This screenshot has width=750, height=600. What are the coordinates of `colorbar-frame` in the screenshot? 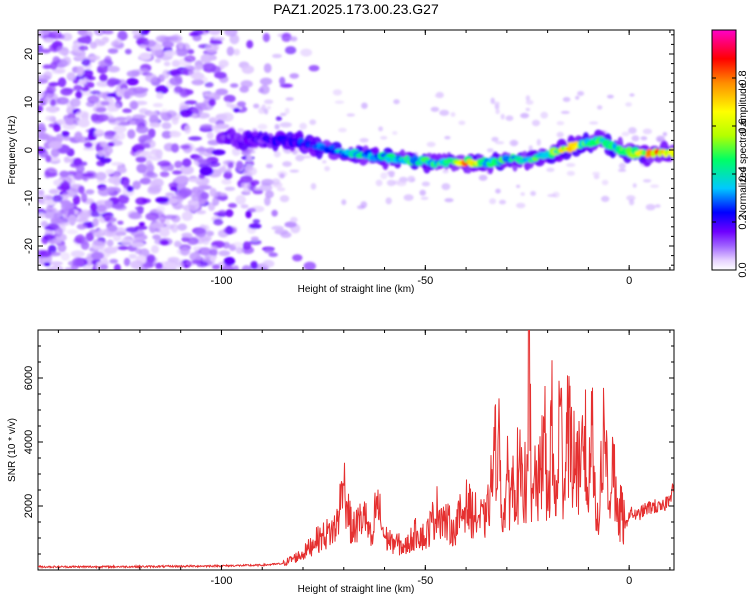 It's located at (724, 150).